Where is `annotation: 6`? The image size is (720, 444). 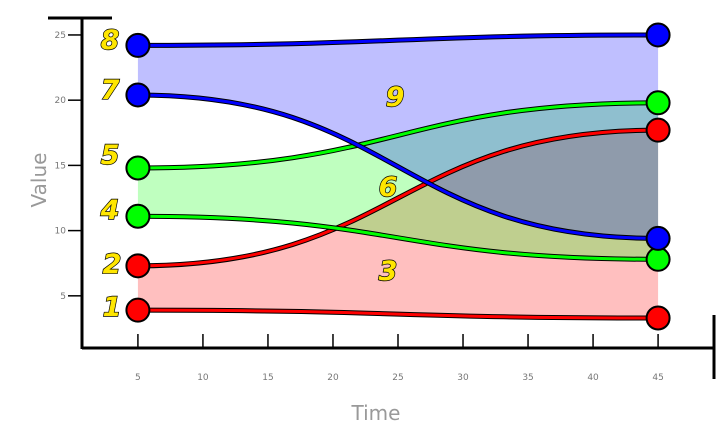 annotation: 6 is located at coordinates (388, 187).